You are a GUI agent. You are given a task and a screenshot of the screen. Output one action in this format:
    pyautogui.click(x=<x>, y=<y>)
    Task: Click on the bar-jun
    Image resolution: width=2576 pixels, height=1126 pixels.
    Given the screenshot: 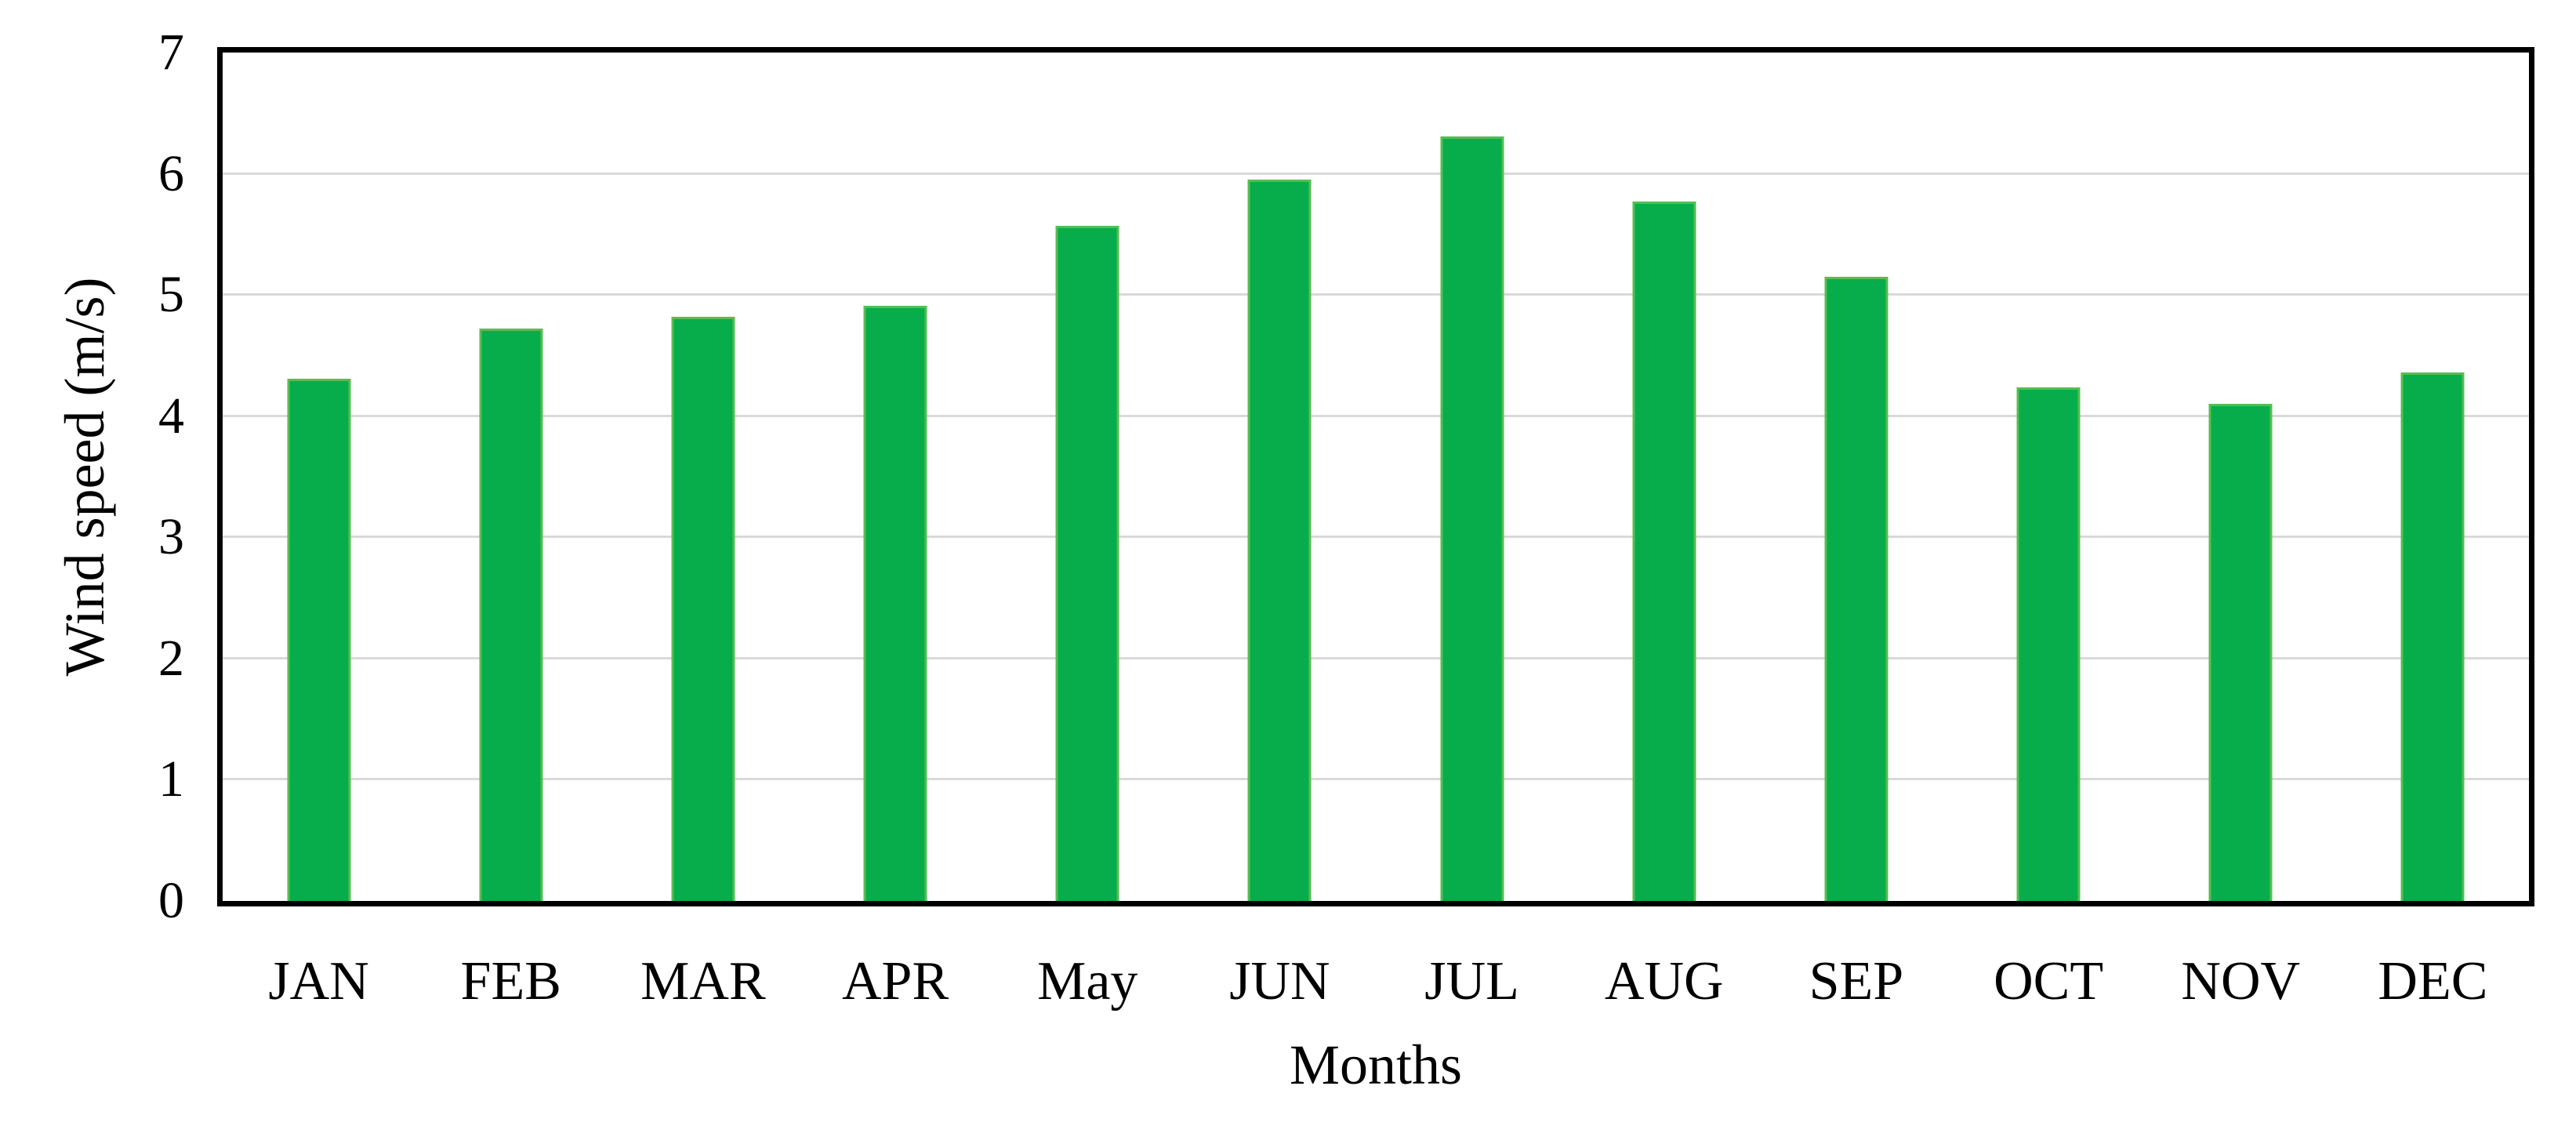 What is the action you would take?
    pyautogui.click(x=1280, y=540)
    